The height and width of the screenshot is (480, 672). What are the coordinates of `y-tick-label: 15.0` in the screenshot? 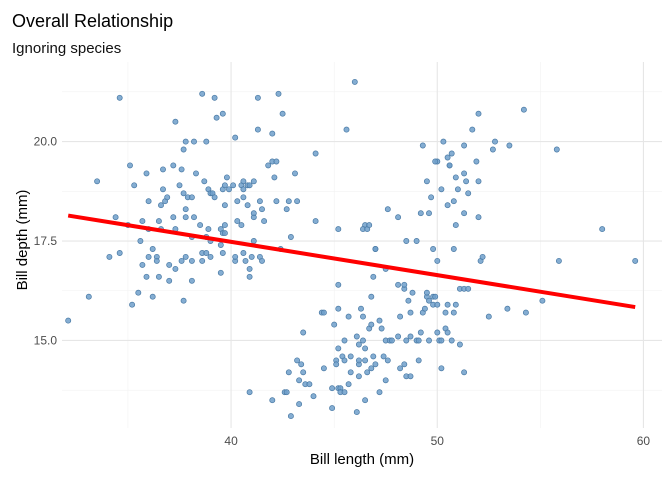 It's located at (46, 340).